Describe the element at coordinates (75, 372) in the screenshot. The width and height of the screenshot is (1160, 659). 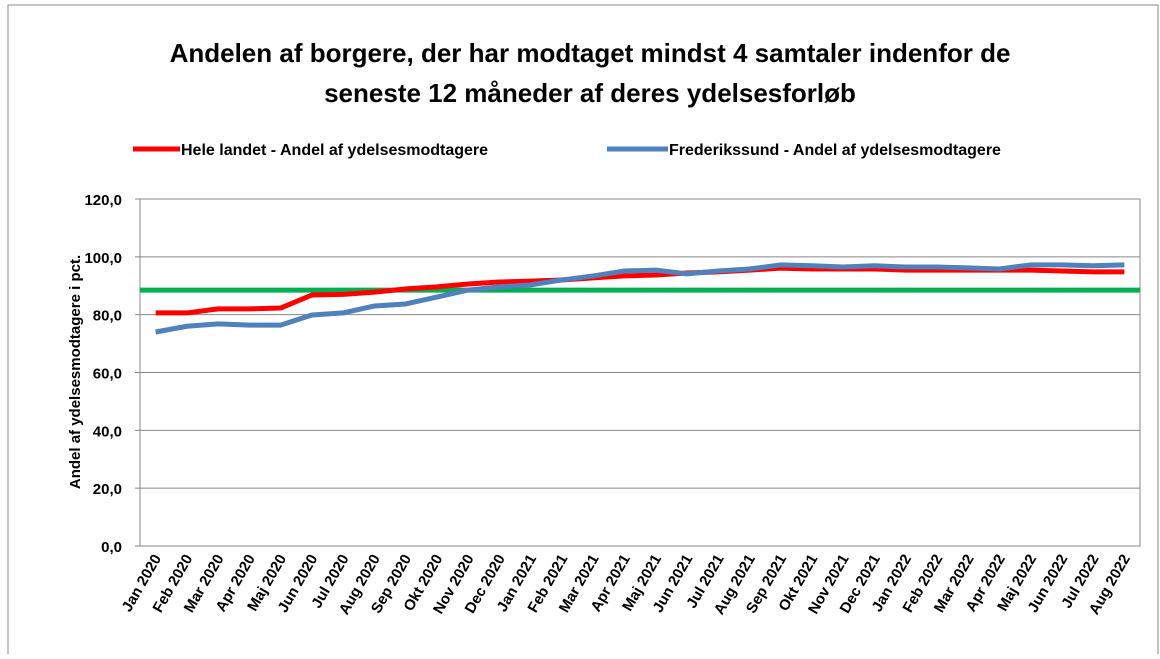
I see `y-axis-label: Andel af ydelsesmodtagere i pct.` at that location.